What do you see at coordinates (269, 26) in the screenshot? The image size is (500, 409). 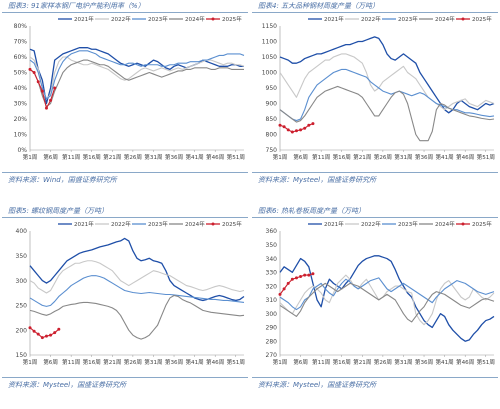 I see `y-tick-label: 1150` at bounding box center [269, 26].